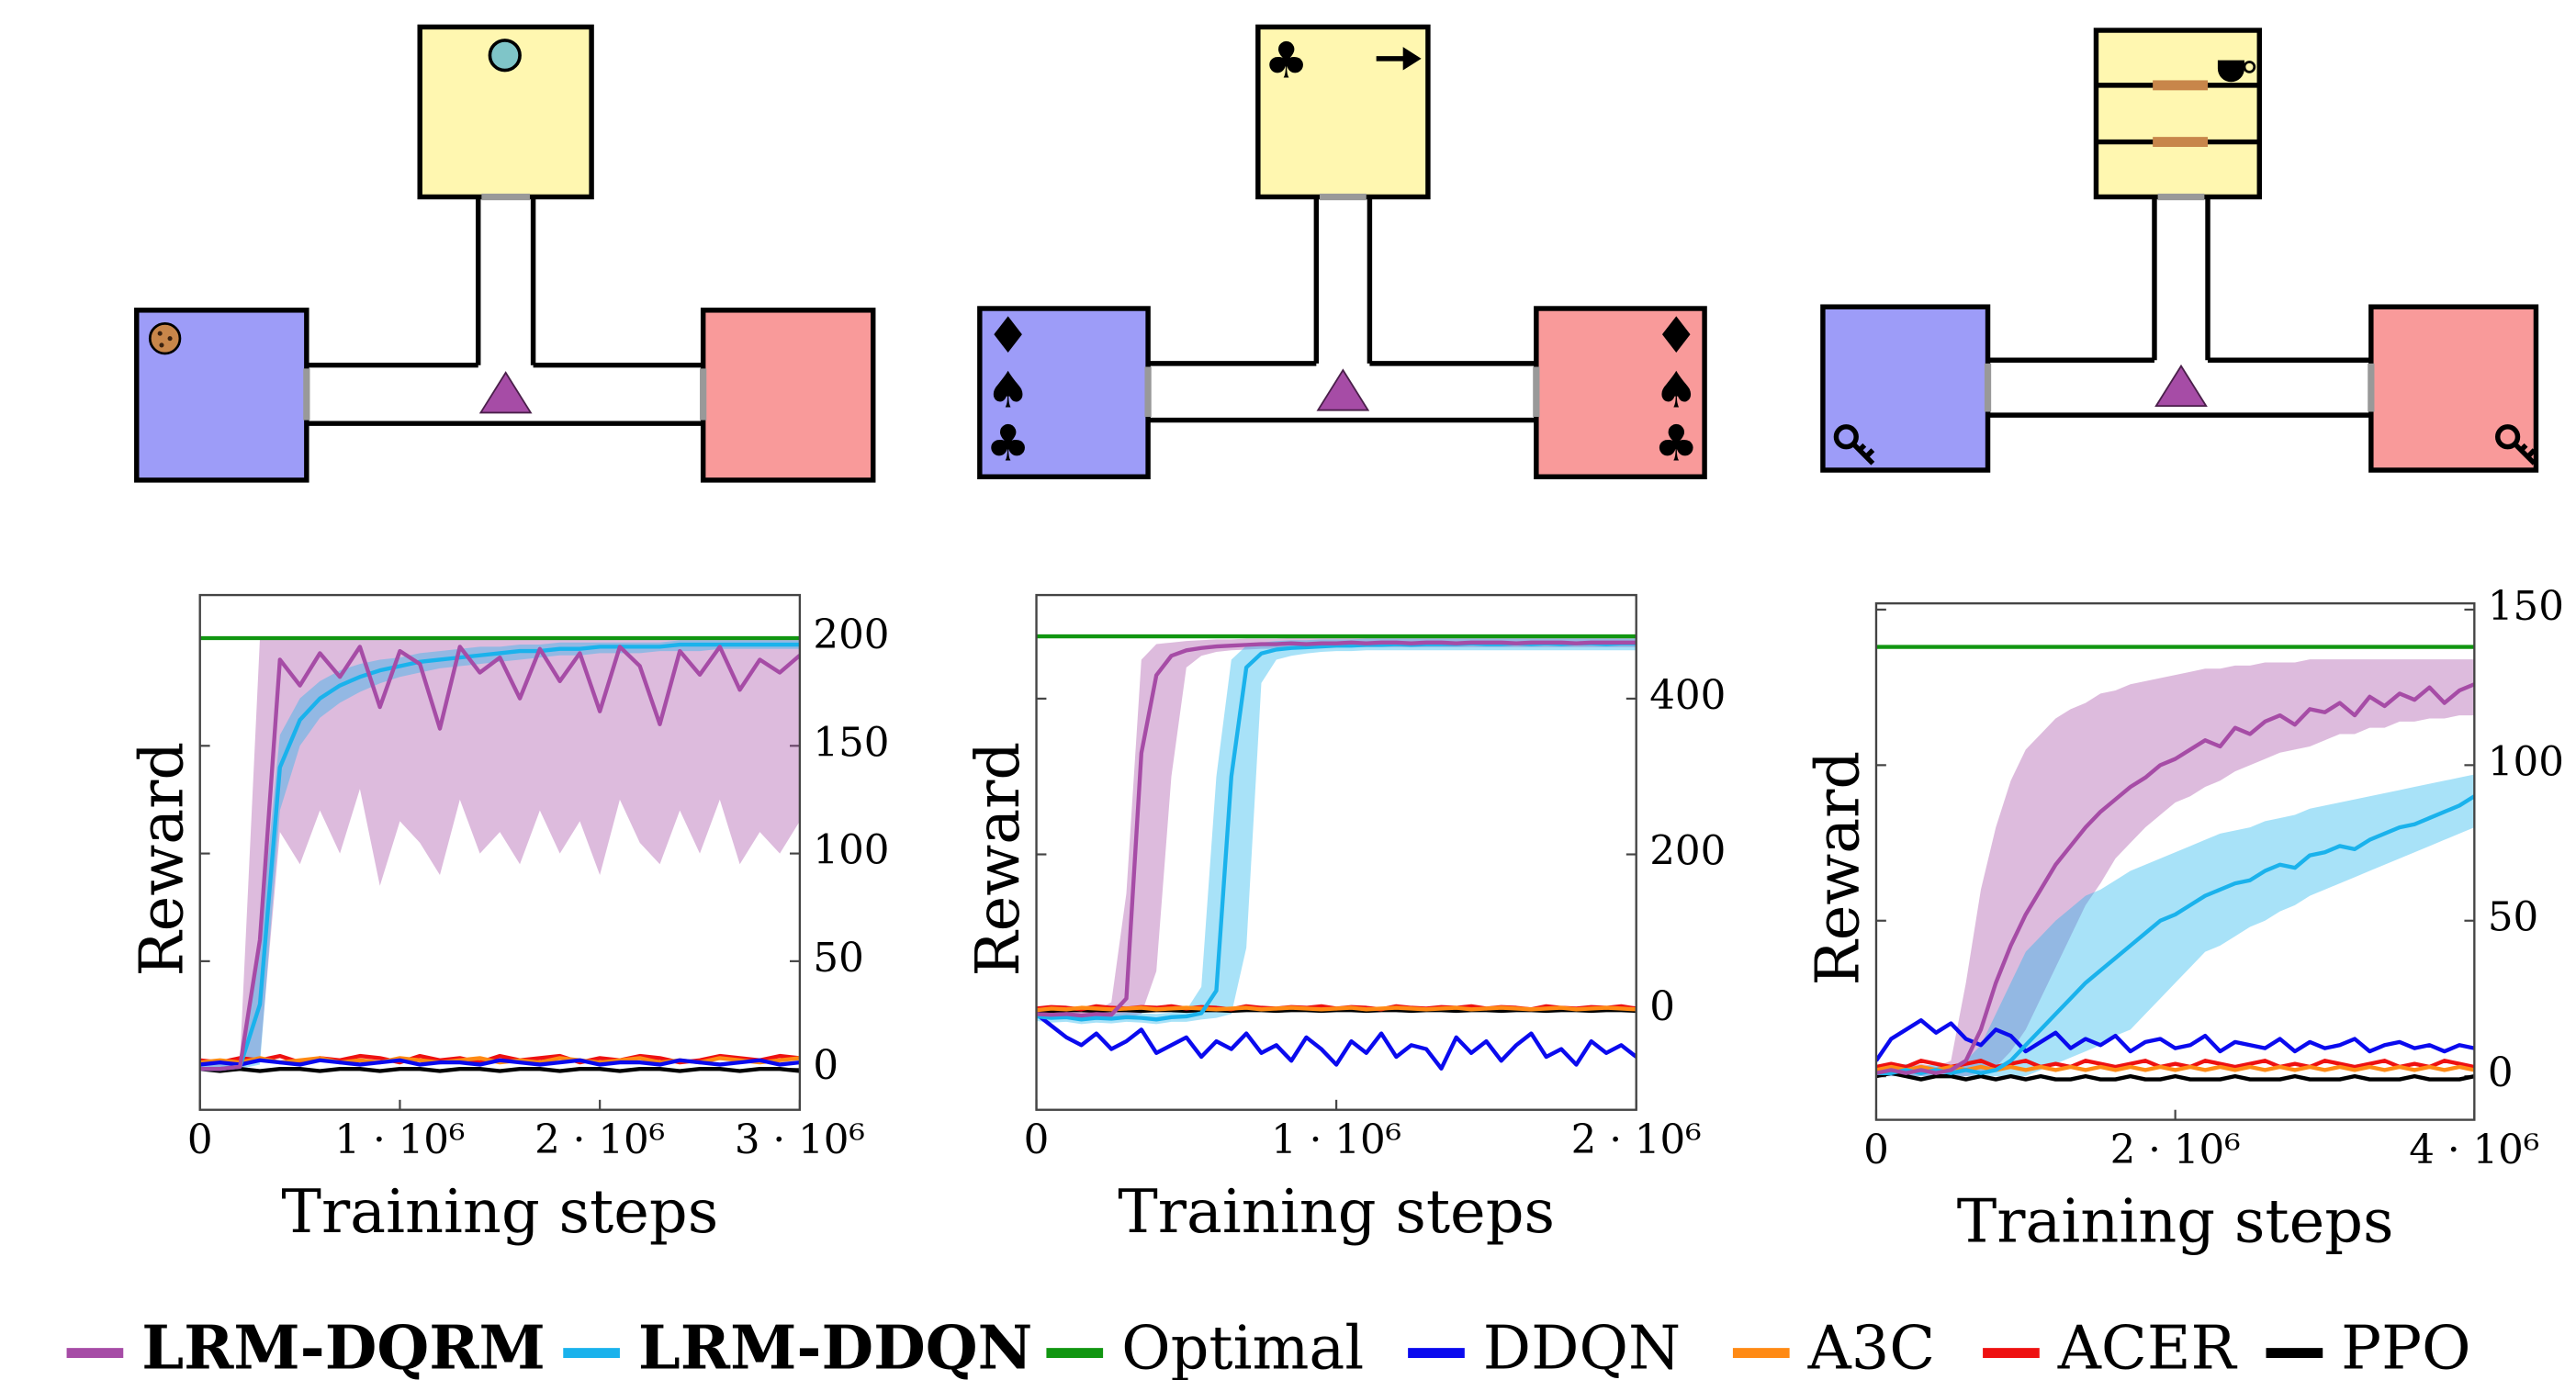 The height and width of the screenshot is (1380, 2576). I want to click on legend-label: PPO, so click(2405, 1347).